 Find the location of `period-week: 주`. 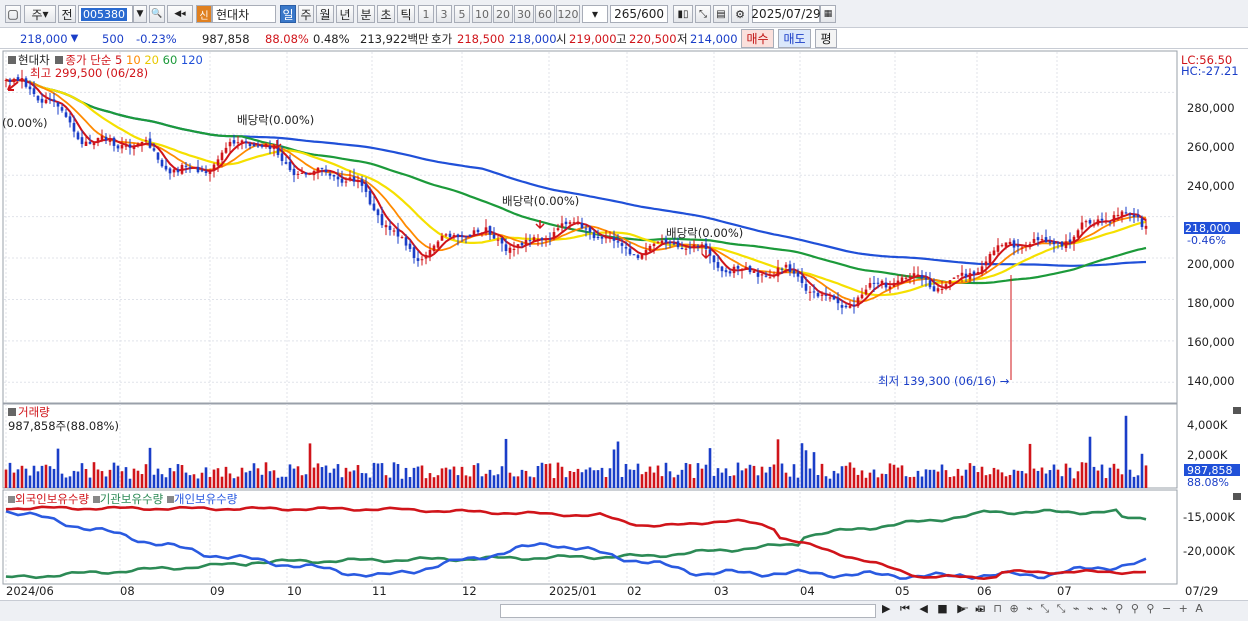

period-week: 주 is located at coordinates (306, 14).